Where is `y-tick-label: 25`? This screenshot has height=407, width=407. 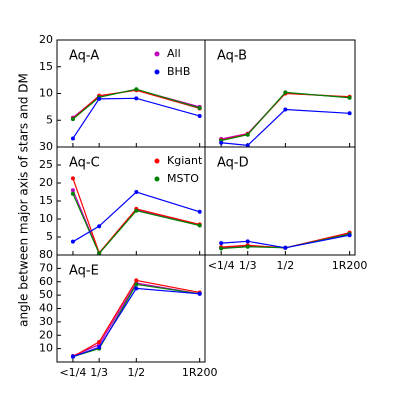 y-tick-label: 25 is located at coordinates (46, 164).